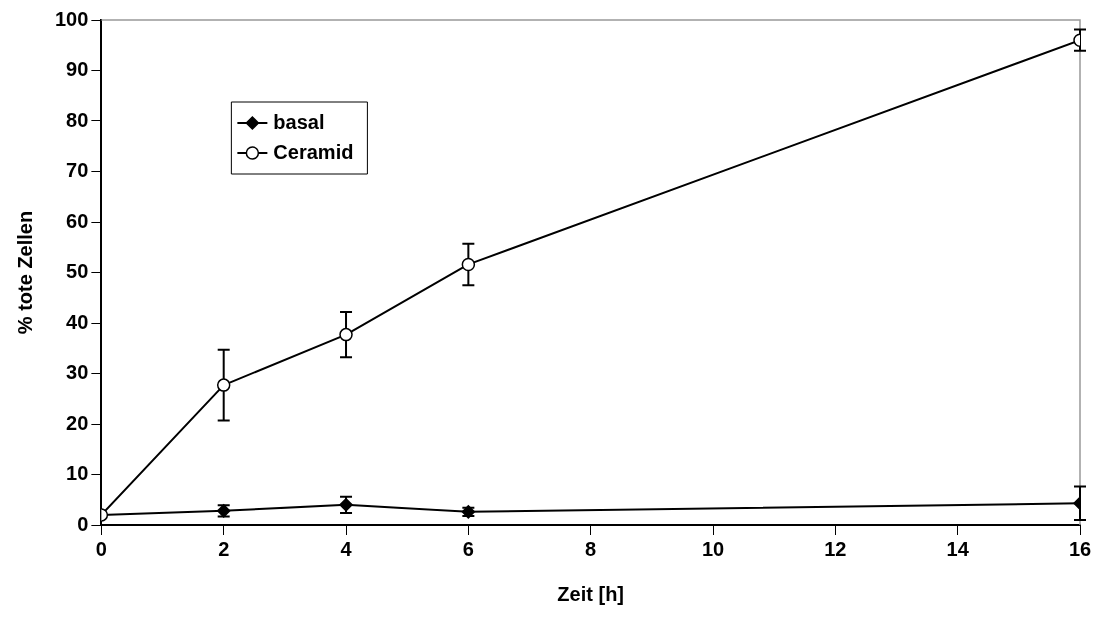 The image size is (1100, 621). What do you see at coordinates (591, 548) in the screenshot?
I see `x-tick-label: 8` at bounding box center [591, 548].